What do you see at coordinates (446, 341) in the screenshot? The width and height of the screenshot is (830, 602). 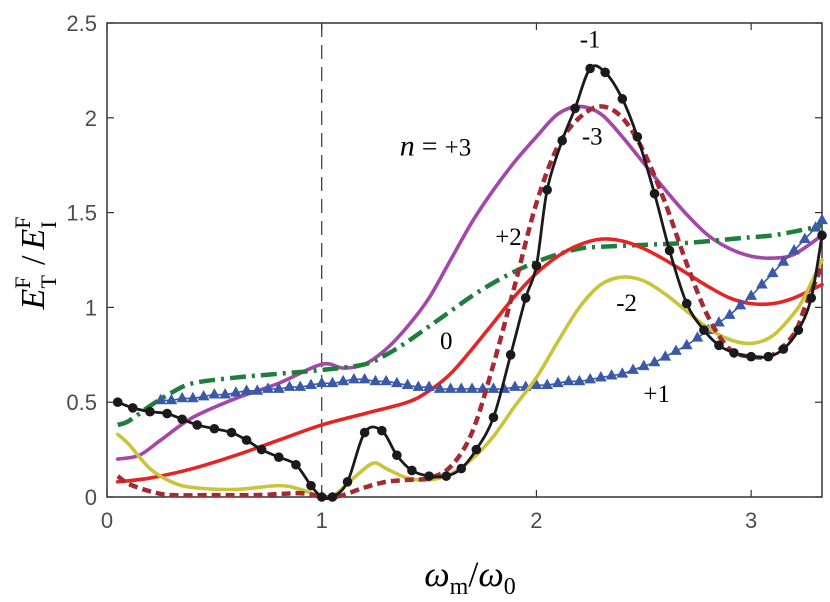 I see `curve-label: 0` at bounding box center [446, 341].